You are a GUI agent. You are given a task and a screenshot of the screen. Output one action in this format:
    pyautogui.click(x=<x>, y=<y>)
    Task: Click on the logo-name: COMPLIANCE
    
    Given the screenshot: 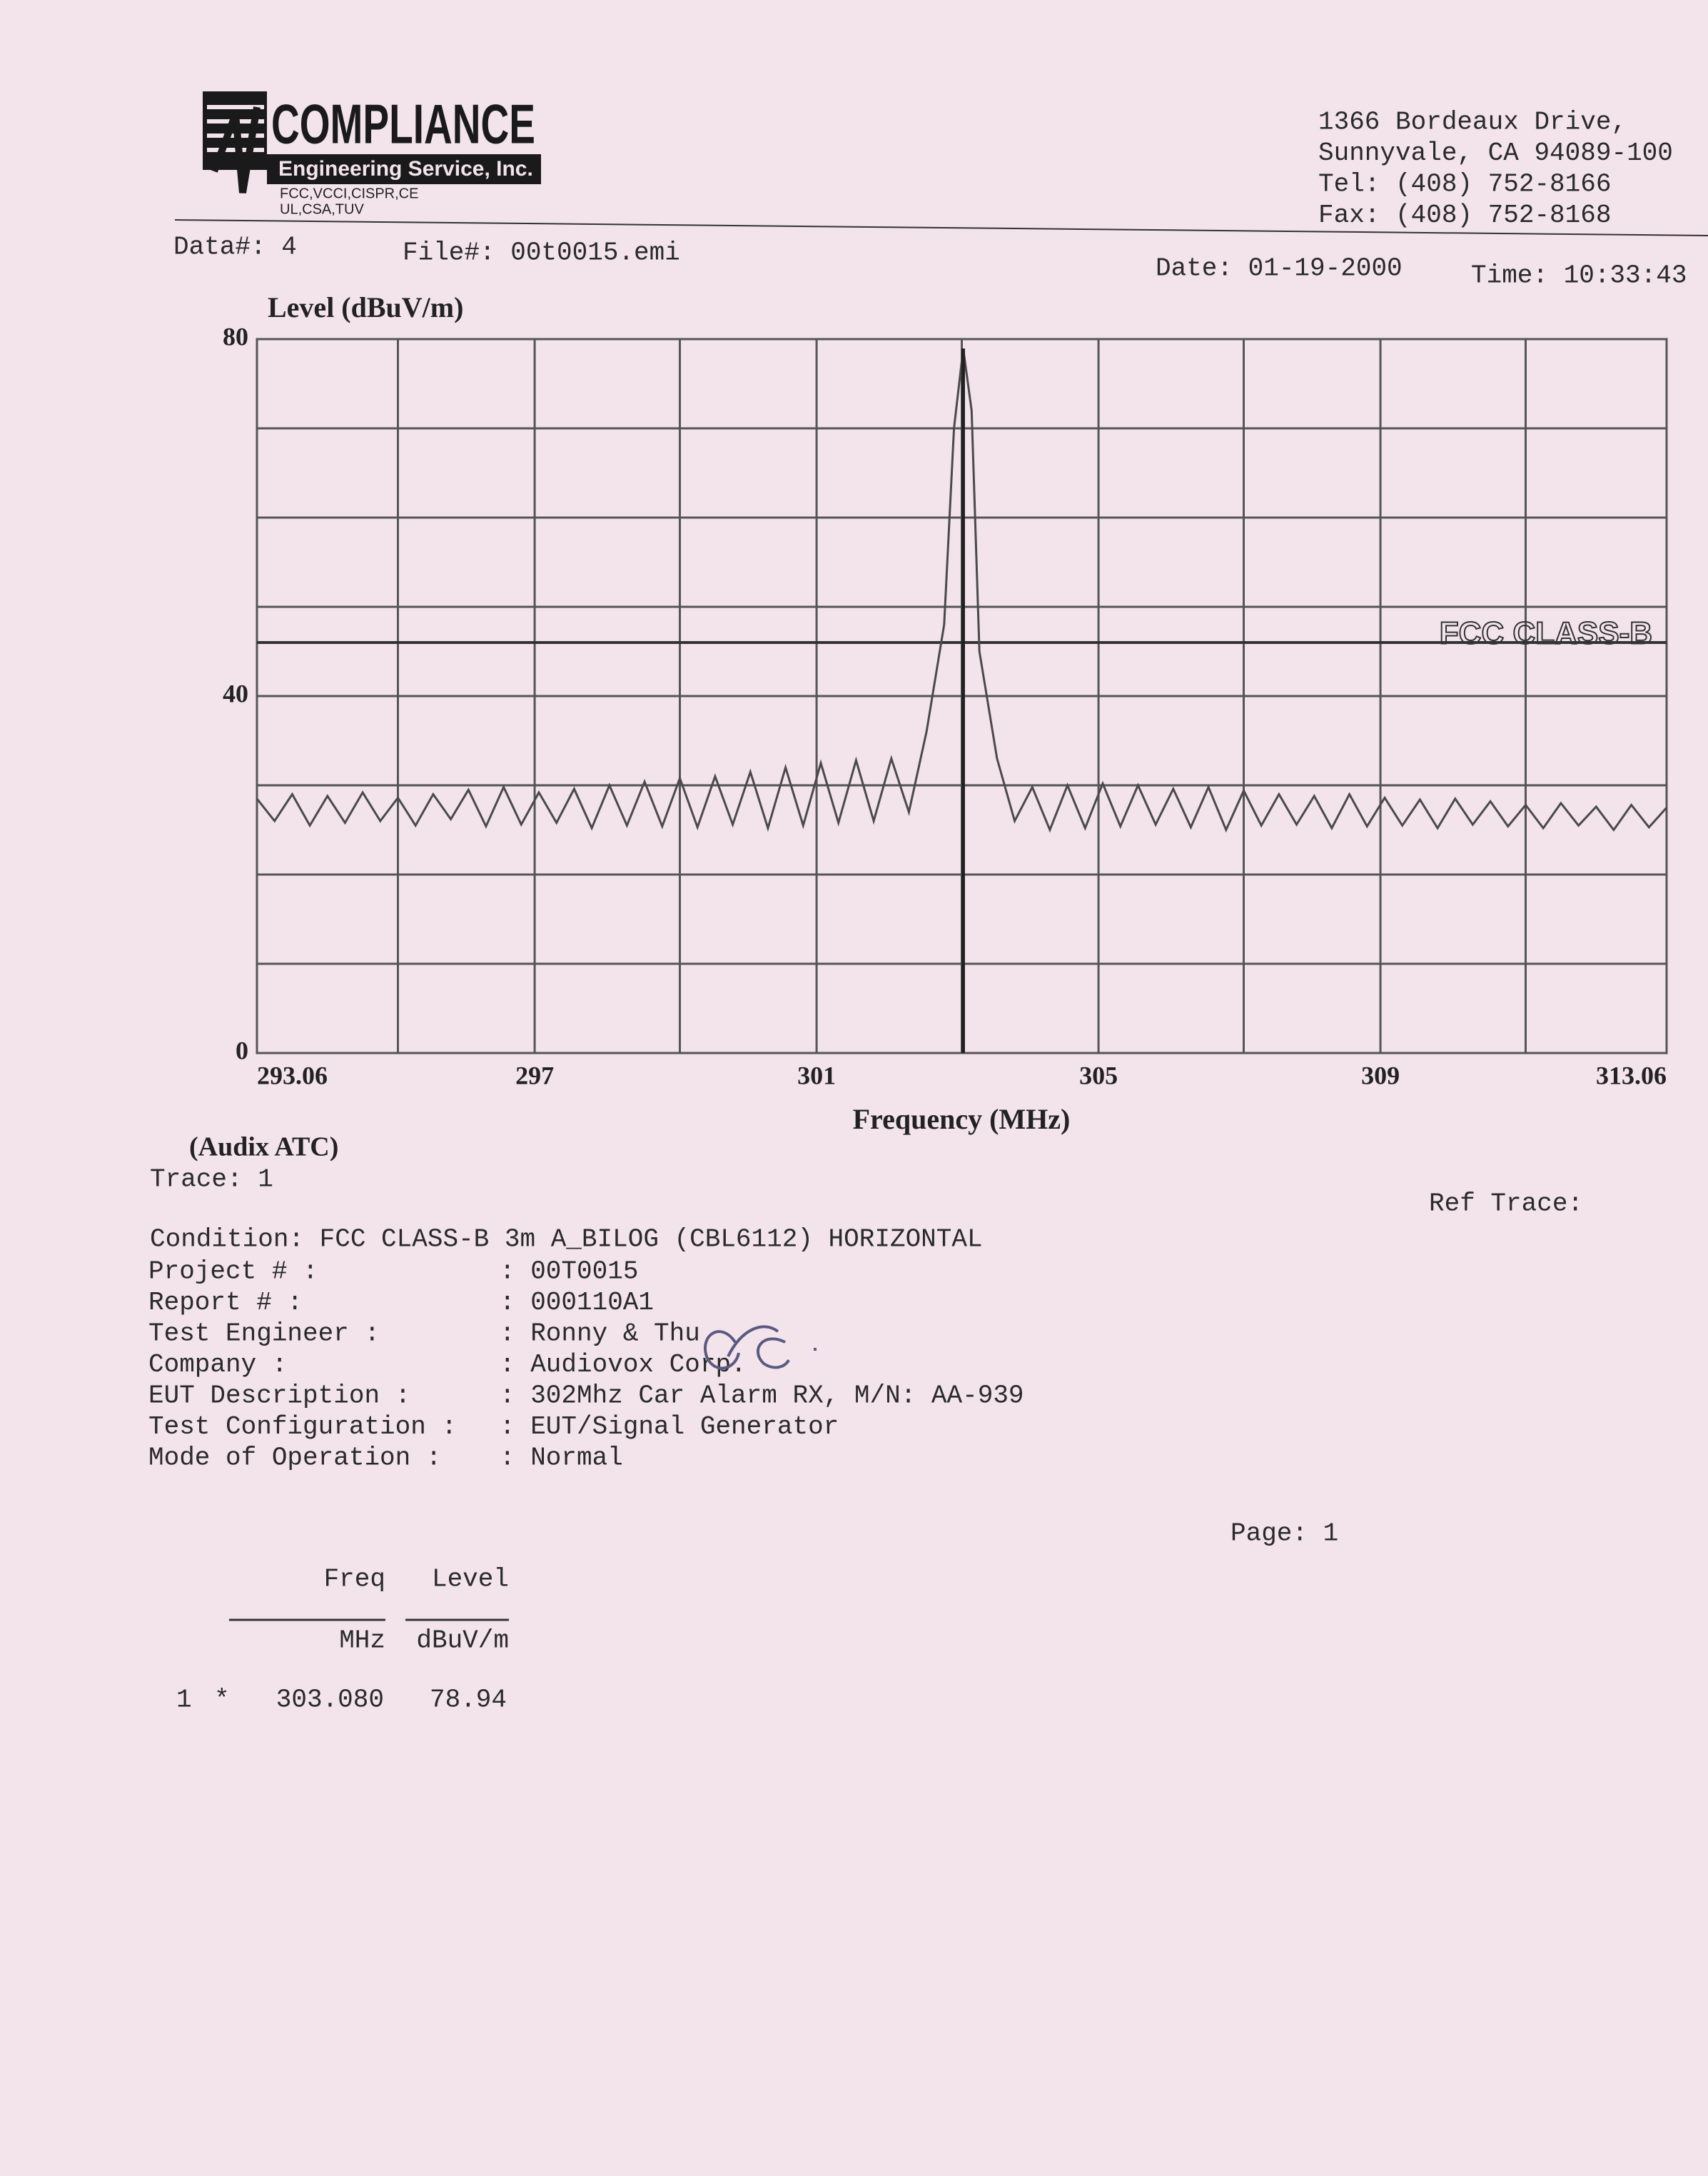 What is the action you would take?
    pyautogui.click(x=403, y=124)
    